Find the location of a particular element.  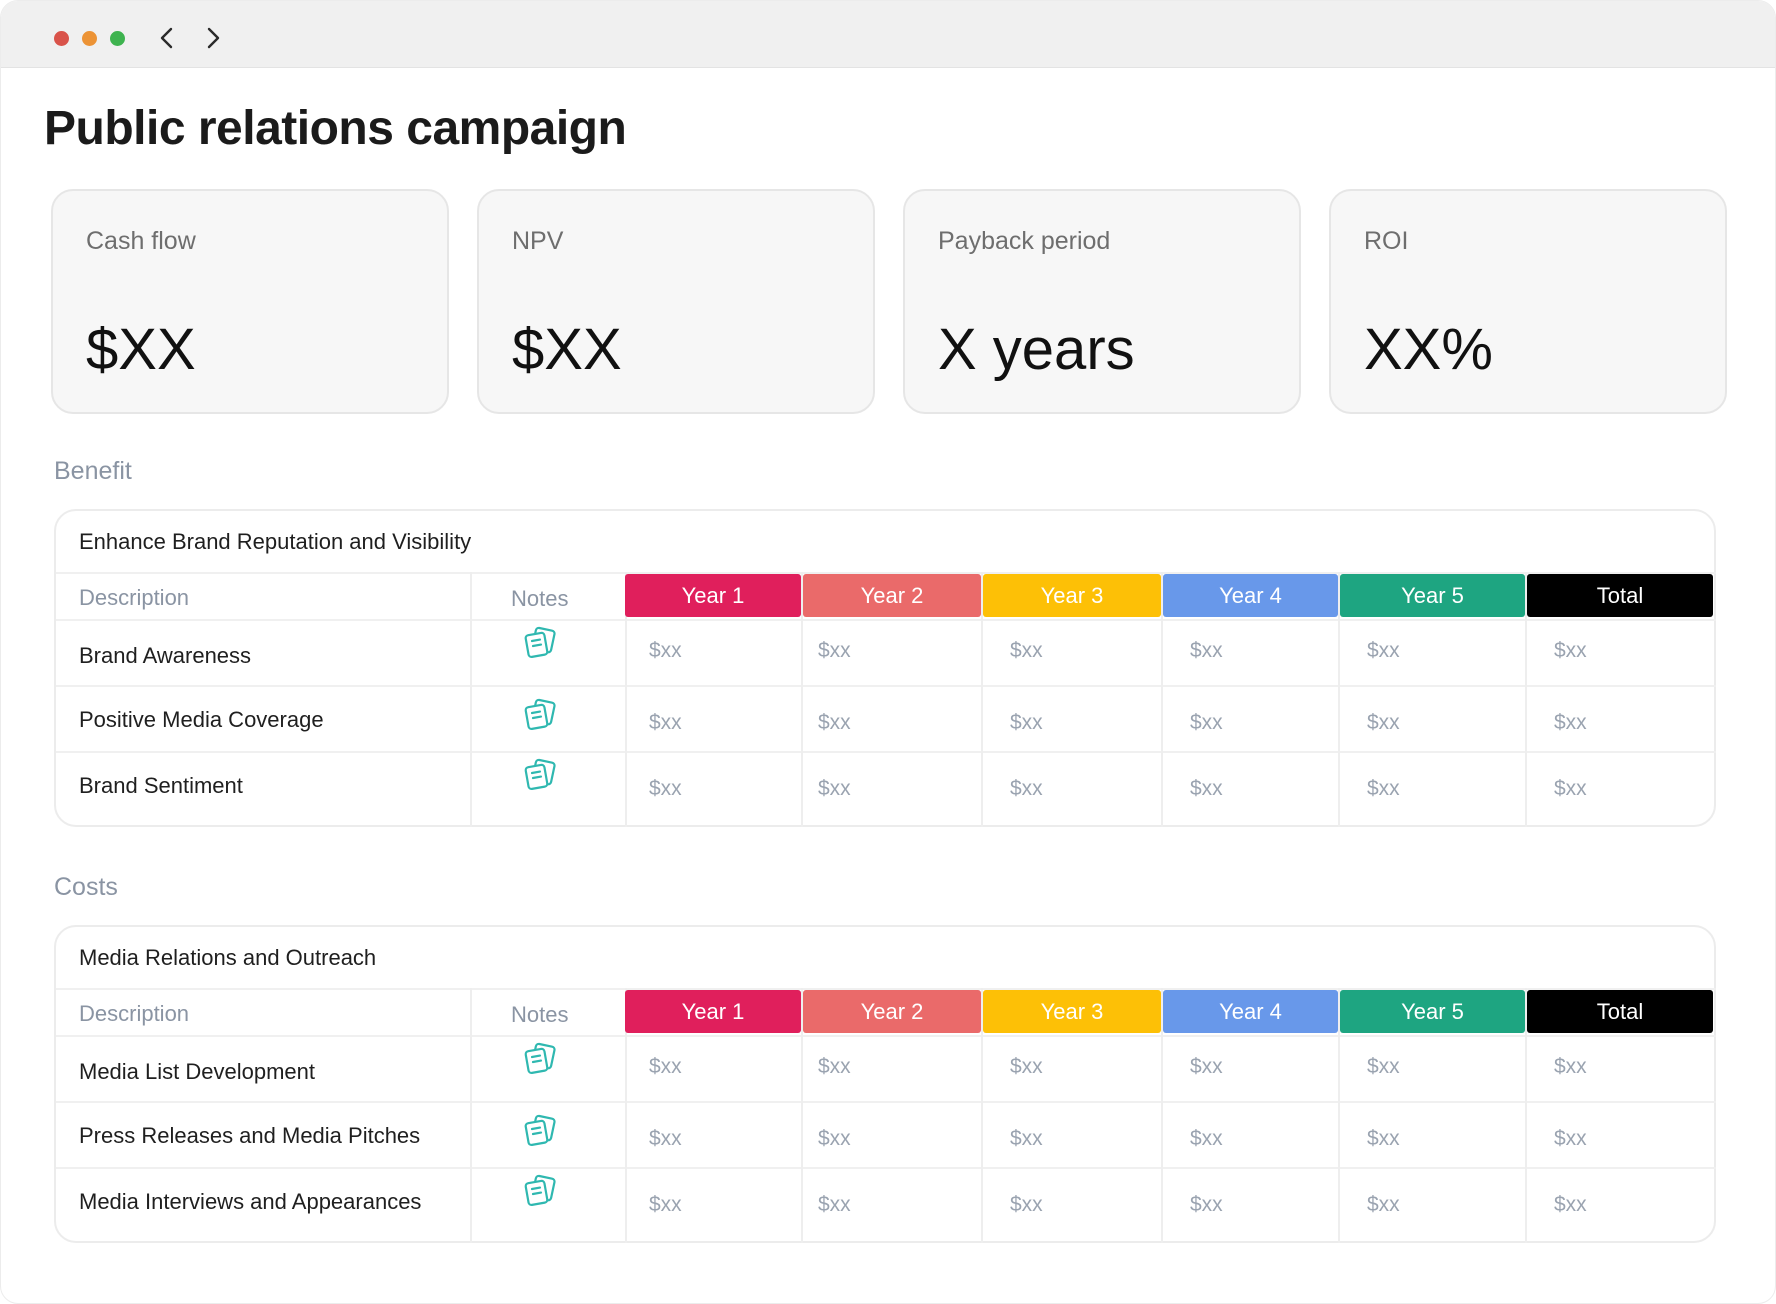

window-titlebar is located at coordinates (888, 34).